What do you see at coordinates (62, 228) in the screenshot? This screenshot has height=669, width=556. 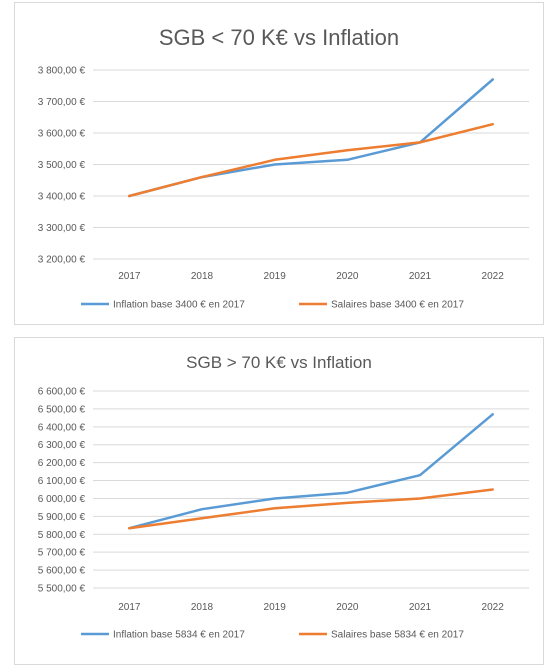 I see `y-tick-label: 3 300,00 €` at bounding box center [62, 228].